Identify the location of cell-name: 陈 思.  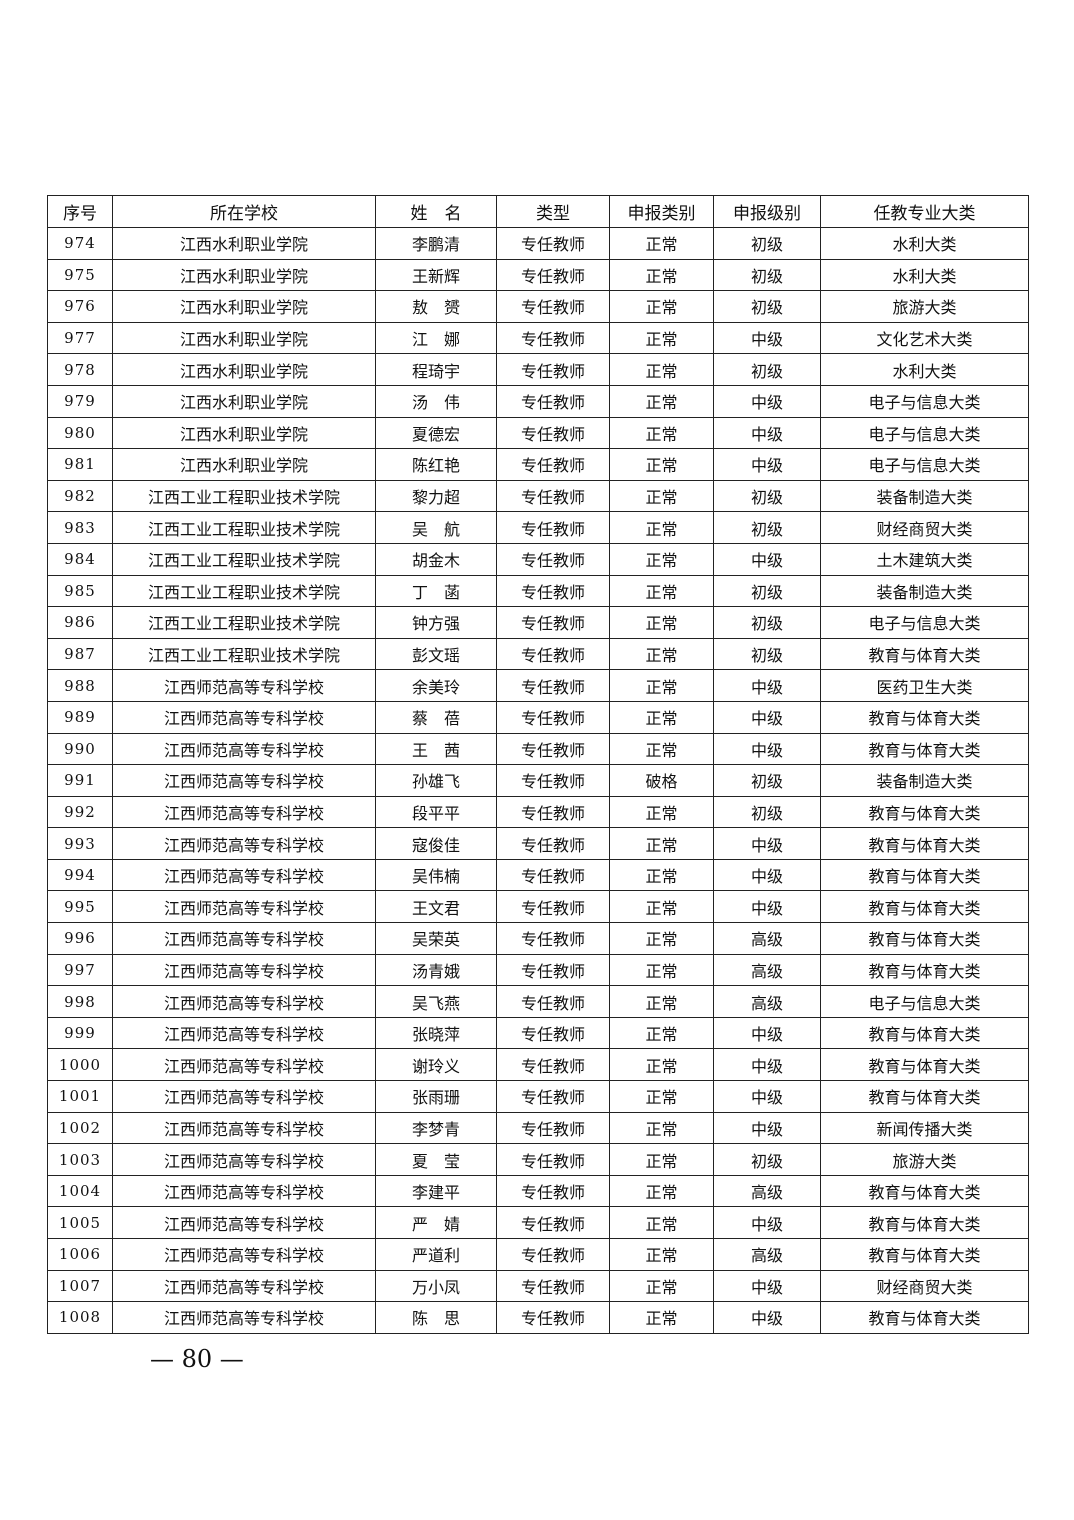
(436, 1317).